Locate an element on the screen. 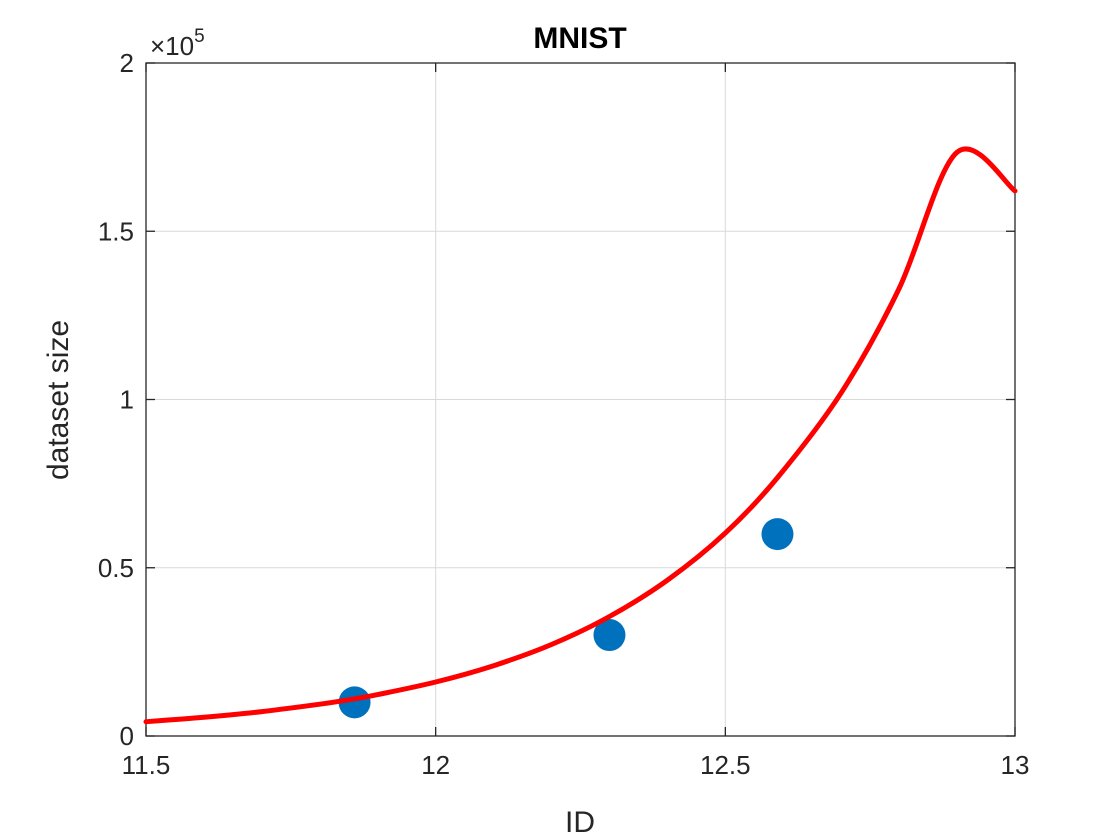 The image size is (1120, 840). y-axis-exponent: ×10⁵ is located at coordinates (177, 43).